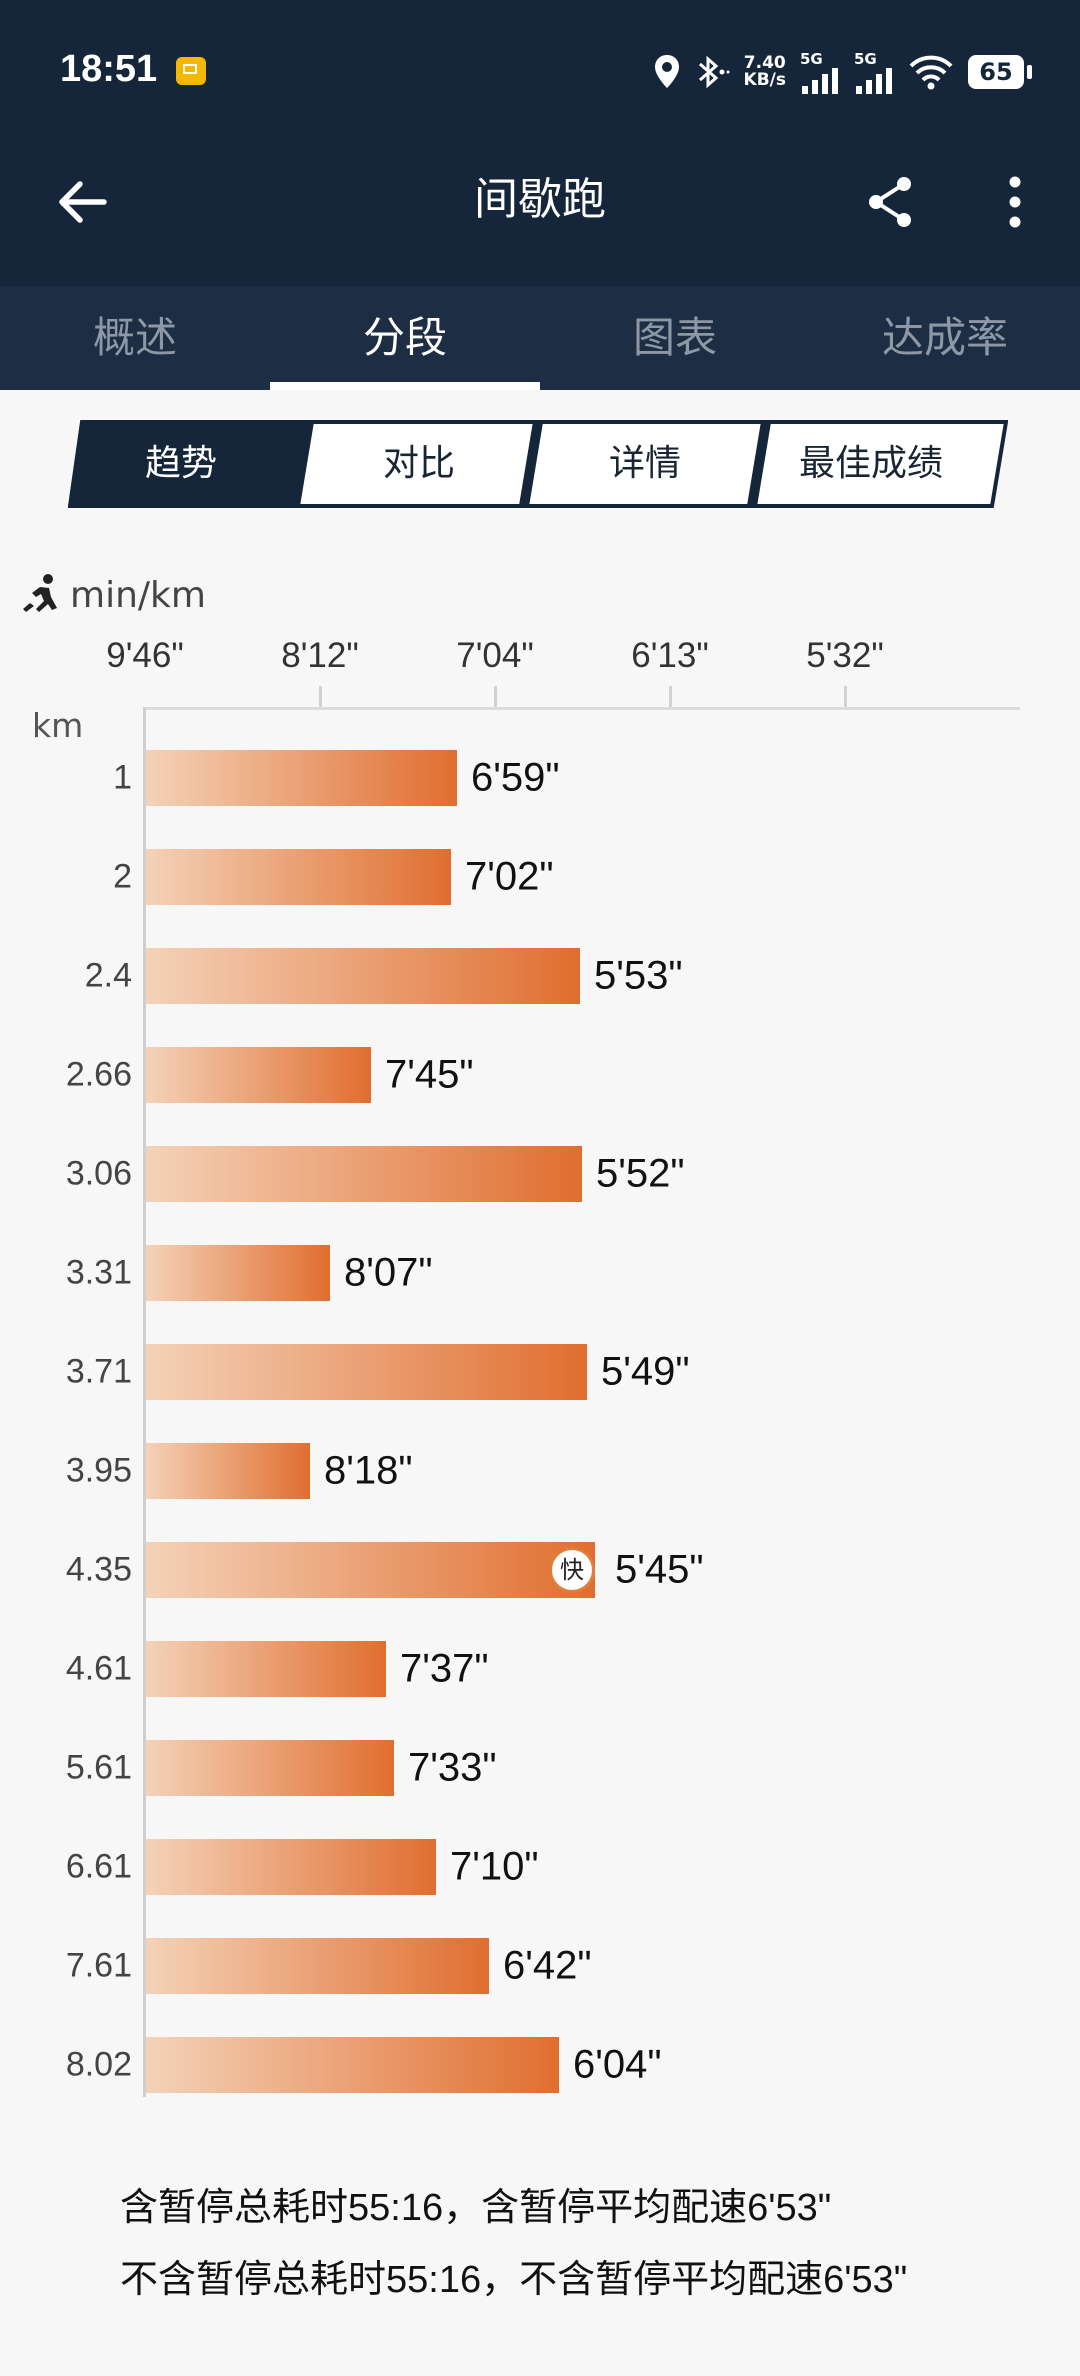 This screenshot has height=2376, width=1080. Describe the element at coordinates (659, 1569) in the screenshot. I see `pace-value-label: 5'45"` at that location.